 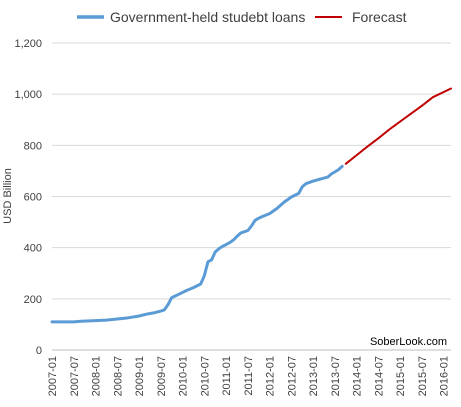 What do you see at coordinates (205, 376) in the screenshot?
I see `x-tick-label: 2010-07` at bounding box center [205, 376].